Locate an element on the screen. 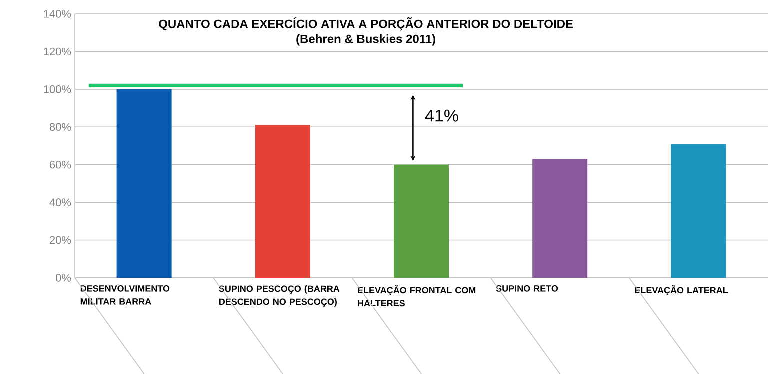 The width and height of the screenshot is (768, 374). x-tick-label: SUPINO RETO is located at coordinates (527, 289).